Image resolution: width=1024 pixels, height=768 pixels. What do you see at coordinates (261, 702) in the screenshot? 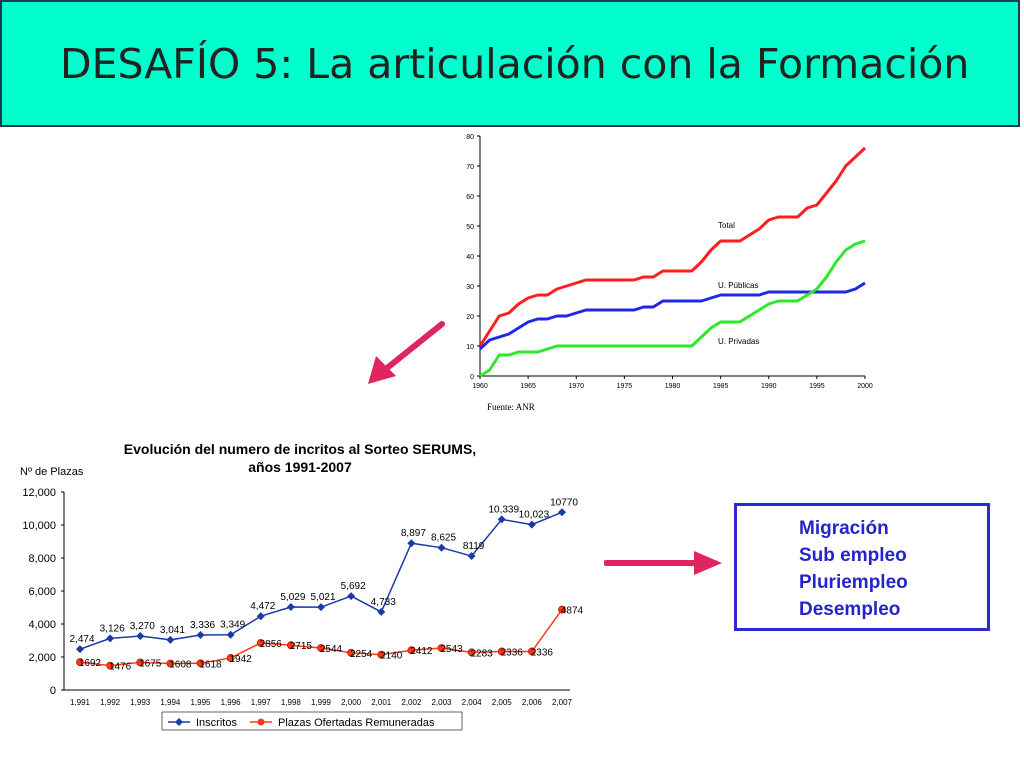
I see `x-tick-label: 1,997` at bounding box center [261, 702].